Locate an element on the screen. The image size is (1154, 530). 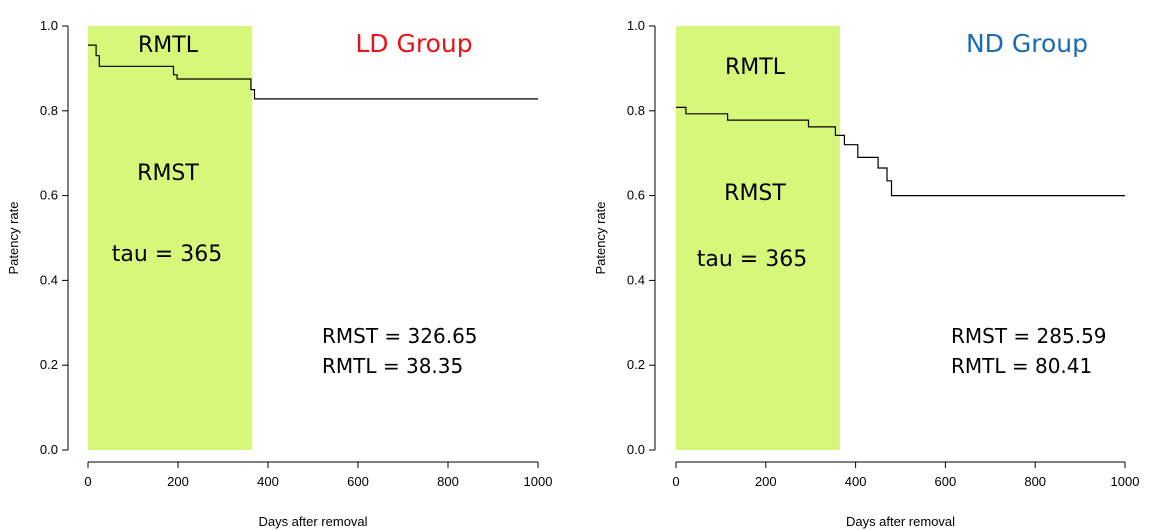
rmst-value-text: RMST = 285.59 is located at coordinates (1029, 336).